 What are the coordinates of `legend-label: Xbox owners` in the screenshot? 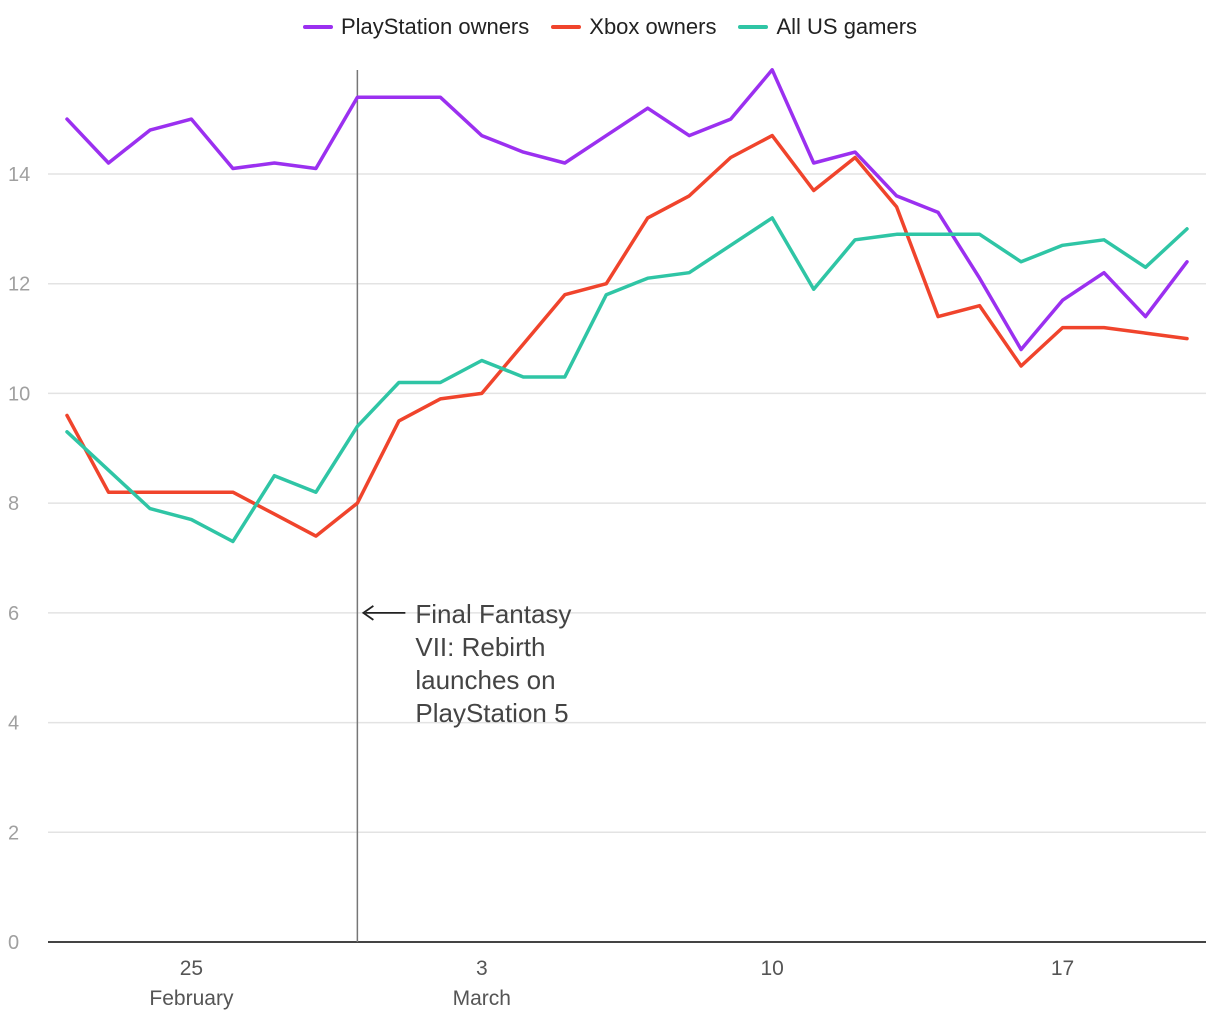 It's located at (653, 26).